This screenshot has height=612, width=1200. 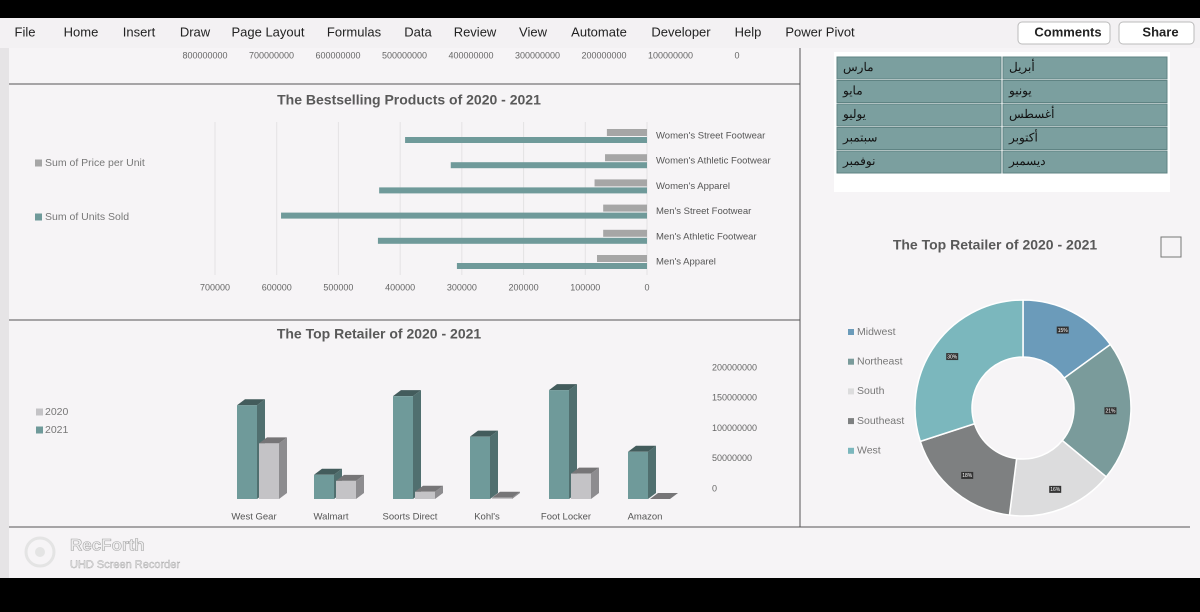 I want to click on ribbon-button-label: Share, so click(x=1160, y=31).